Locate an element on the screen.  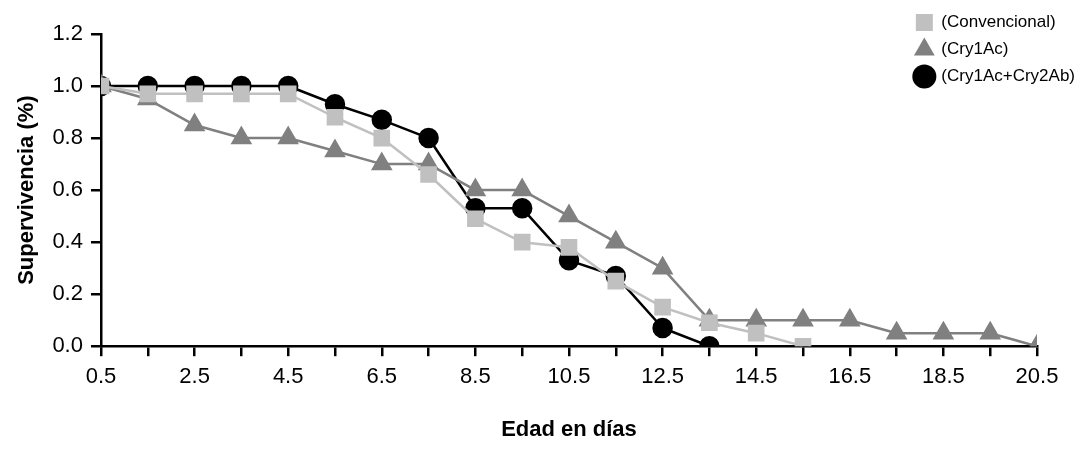
x-tick-label: 0.5 is located at coordinates (101, 376).